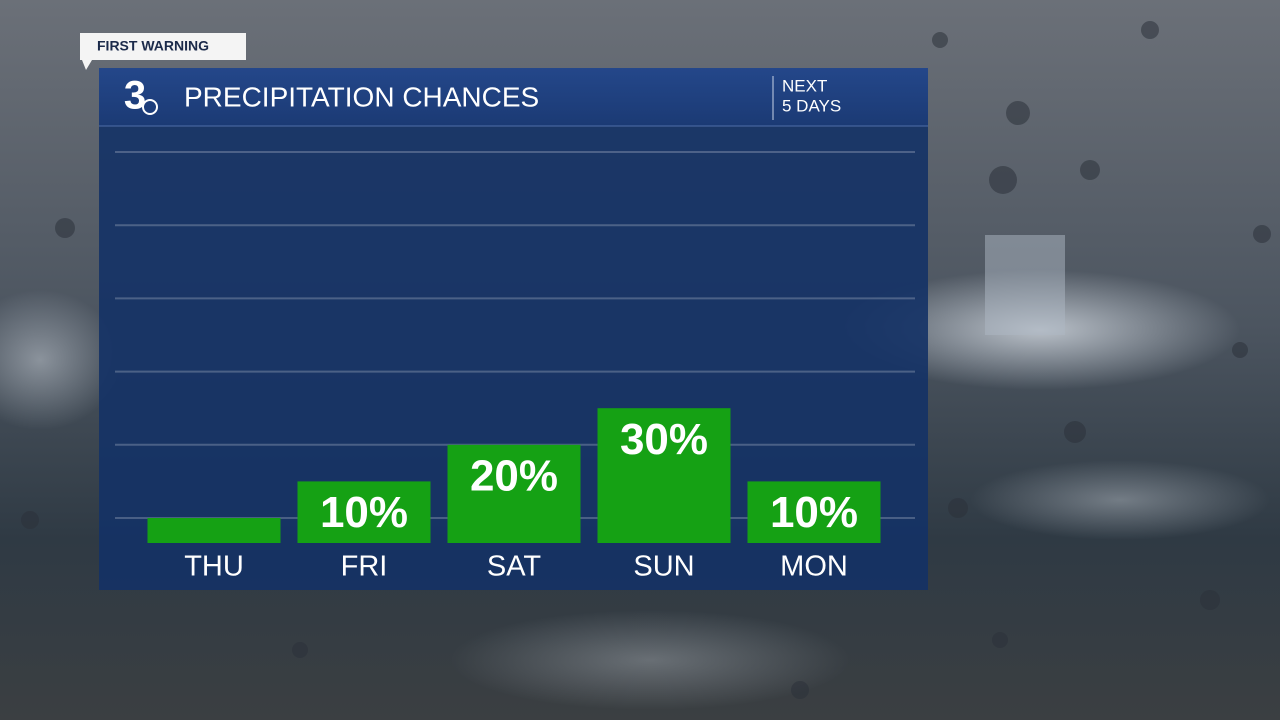  I want to click on x-tick-label: SAT, so click(514, 567).